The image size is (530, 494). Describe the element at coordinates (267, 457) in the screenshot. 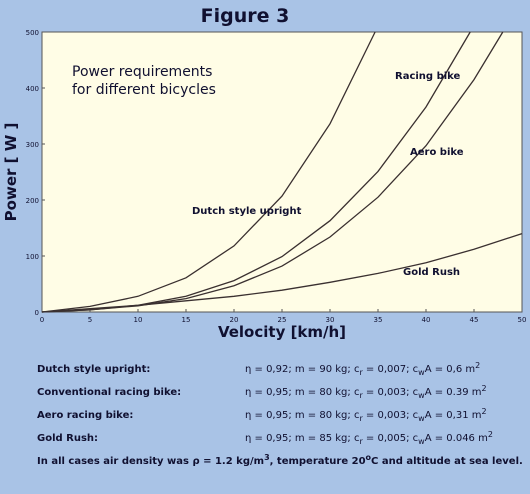

I see `superscript: 3` at that location.